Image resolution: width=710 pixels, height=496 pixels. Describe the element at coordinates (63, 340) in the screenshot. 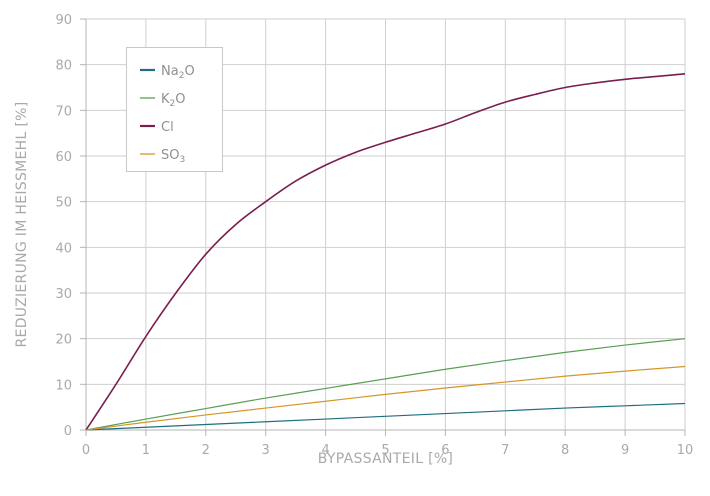

I see `y-tick-label: 20` at that location.